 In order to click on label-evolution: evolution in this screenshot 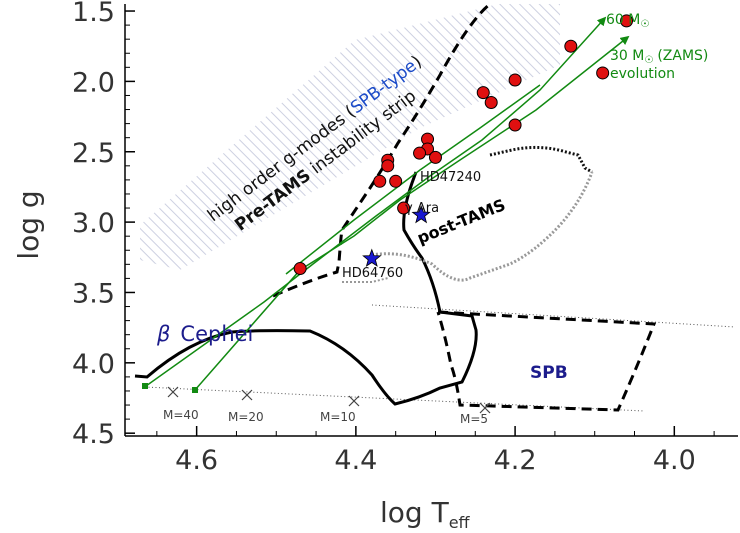, I will do `click(642, 74)`.